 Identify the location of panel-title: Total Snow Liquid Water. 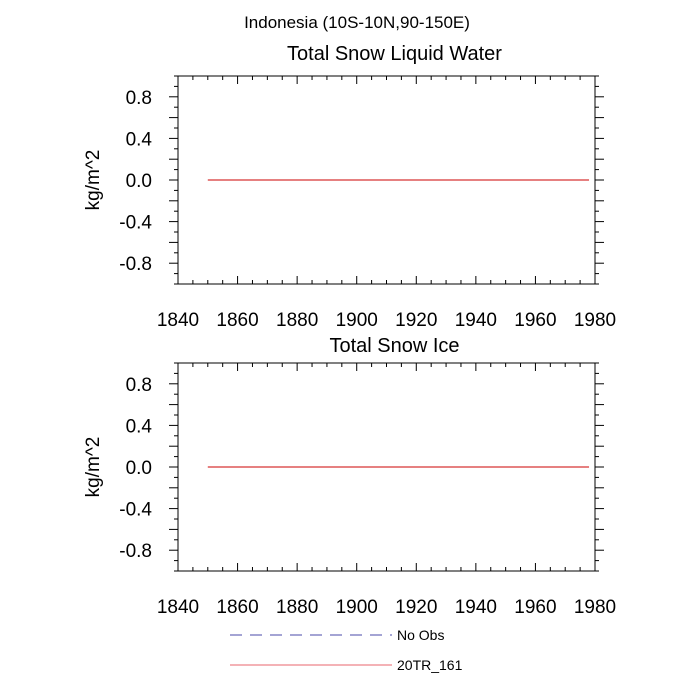
(394, 54).